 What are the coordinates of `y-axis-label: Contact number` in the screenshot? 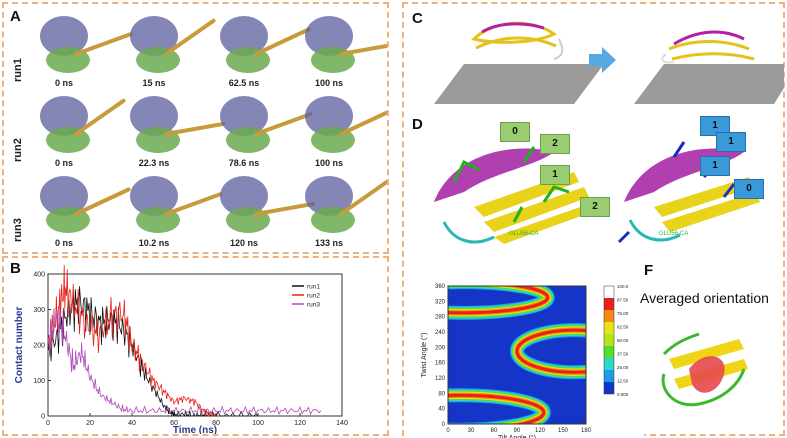 It's located at (19, 345).